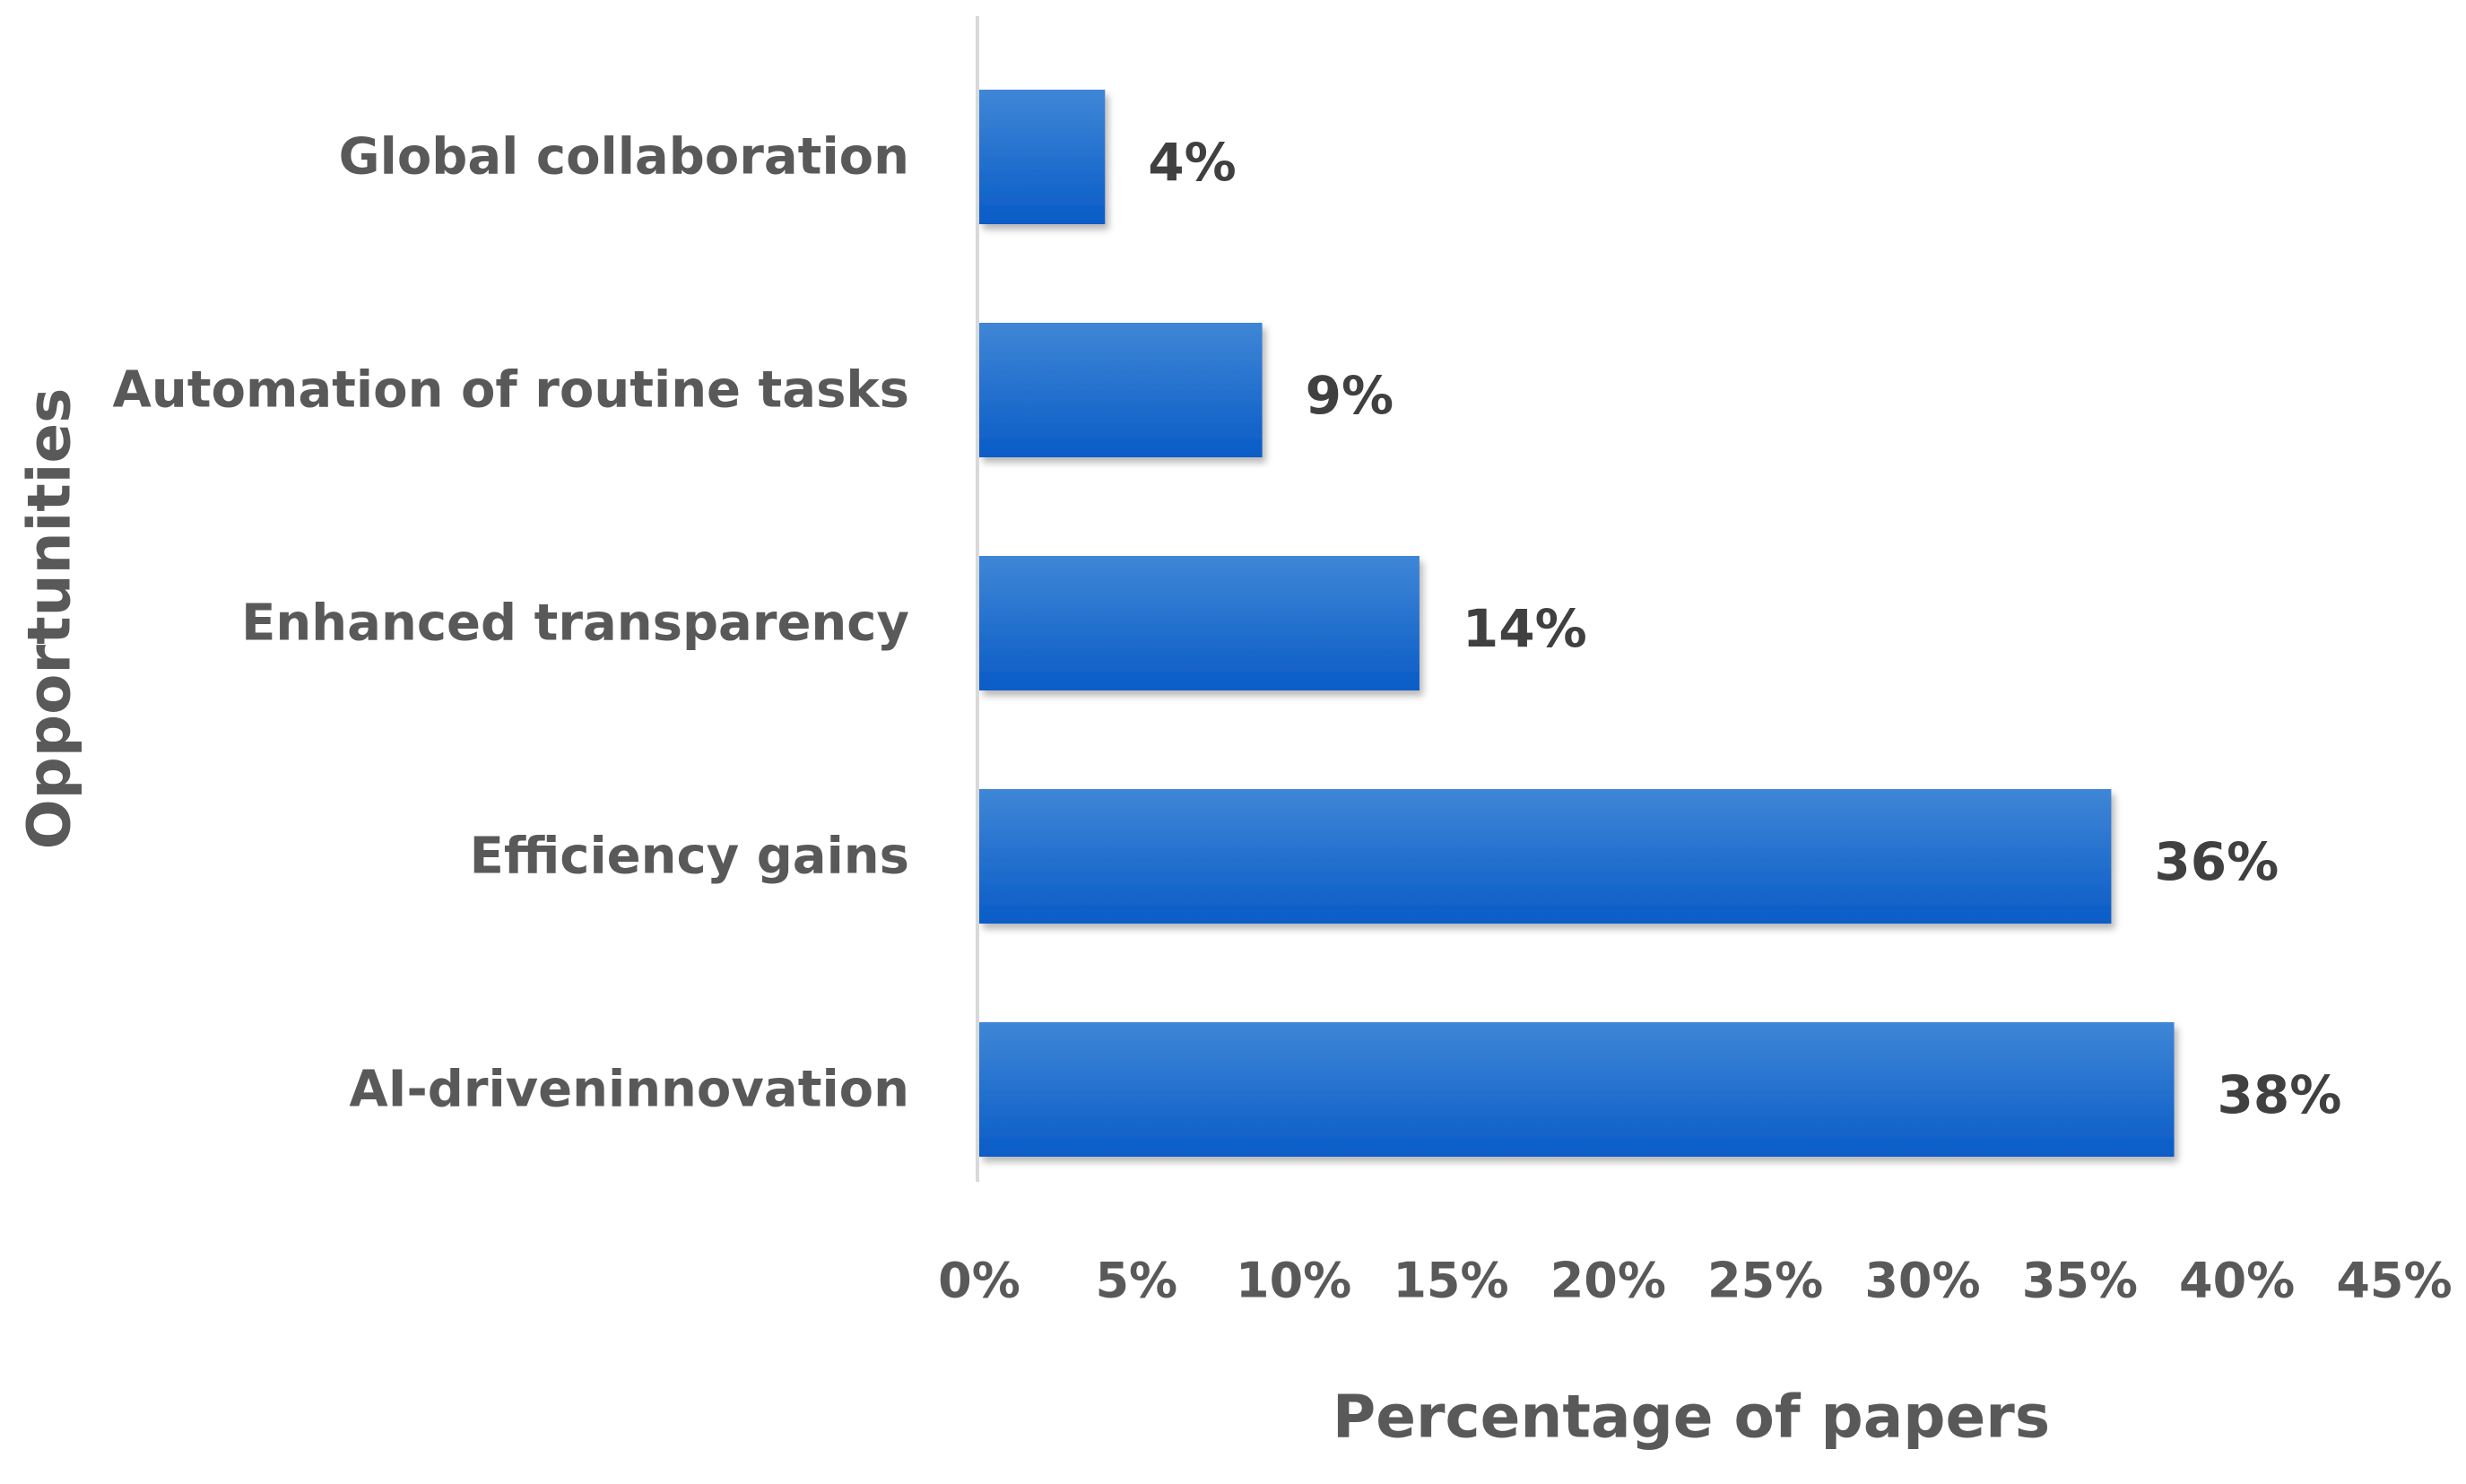  Describe the element at coordinates (2080, 1281) in the screenshot. I see `x-tick-label: 35%` at that location.